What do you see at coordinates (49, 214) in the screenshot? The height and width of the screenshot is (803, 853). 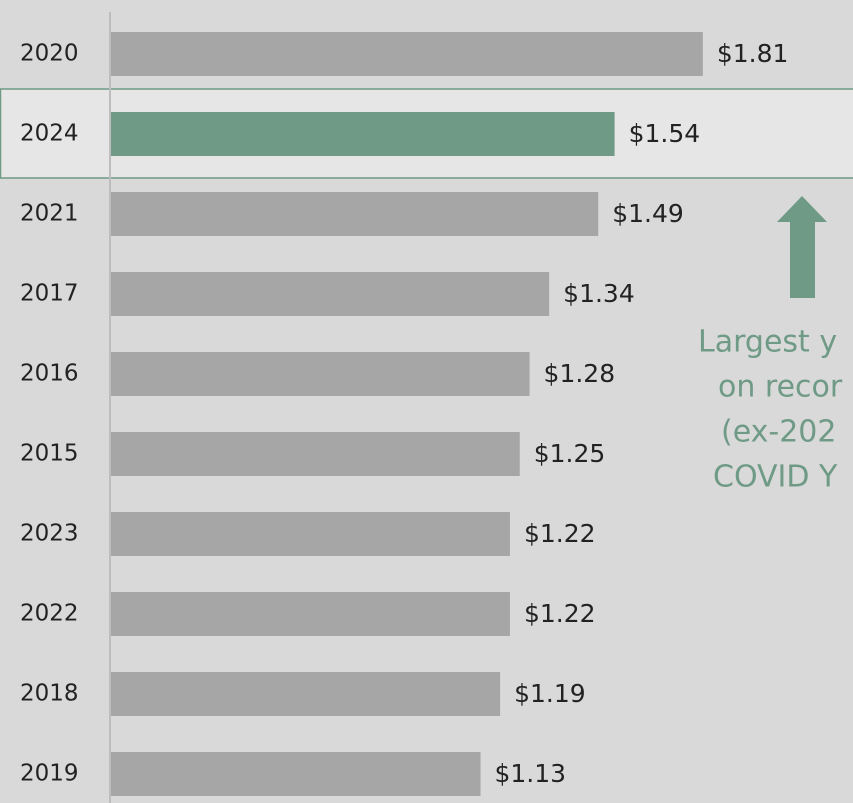 I see `category-label: 2021` at bounding box center [49, 214].